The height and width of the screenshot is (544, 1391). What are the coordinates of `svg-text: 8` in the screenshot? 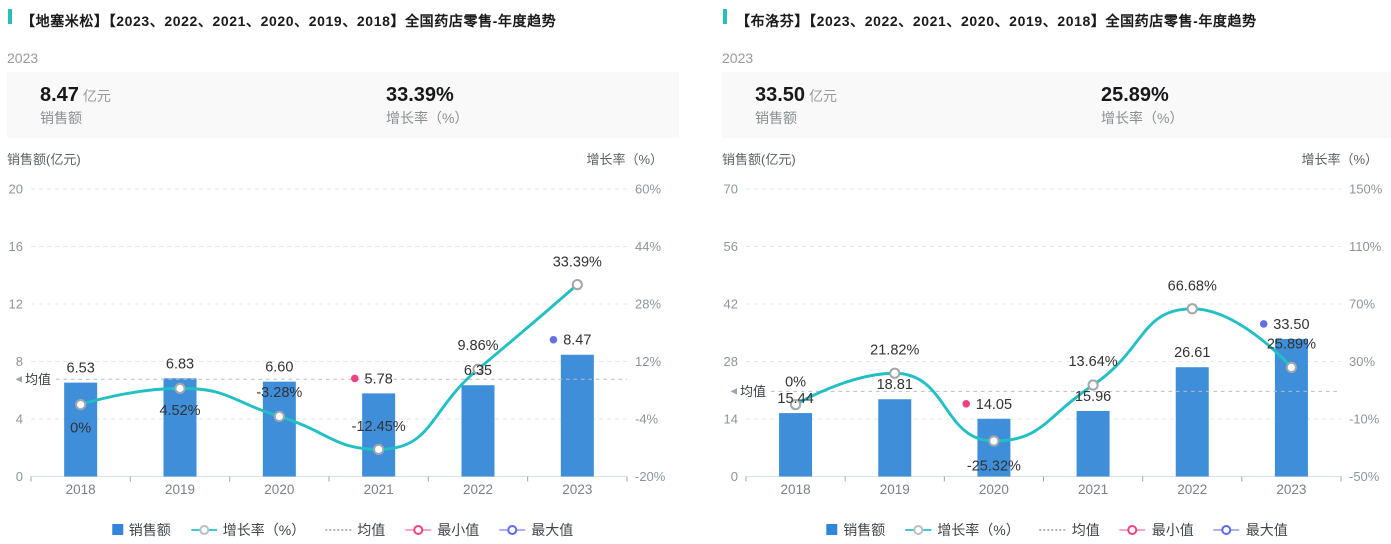 It's located at (19, 361).